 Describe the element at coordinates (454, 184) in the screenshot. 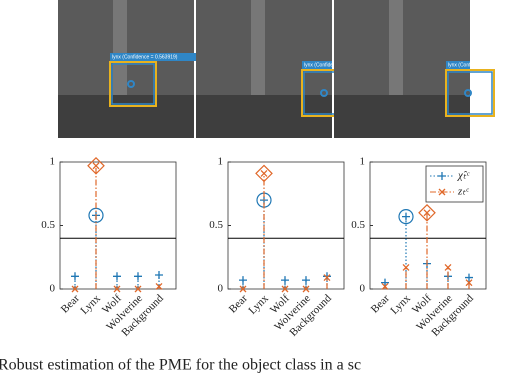

I see `legend-box` at that location.